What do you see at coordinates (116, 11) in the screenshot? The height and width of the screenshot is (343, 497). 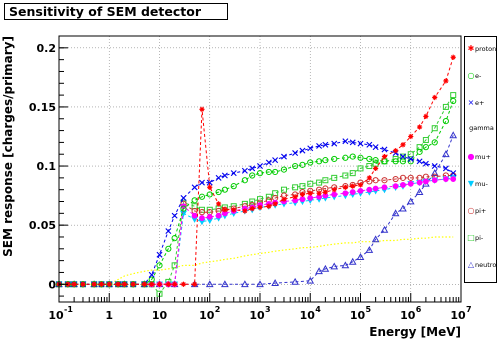 I see `chart-title: Sensitivity of SEM detector` at bounding box center [116, 11].